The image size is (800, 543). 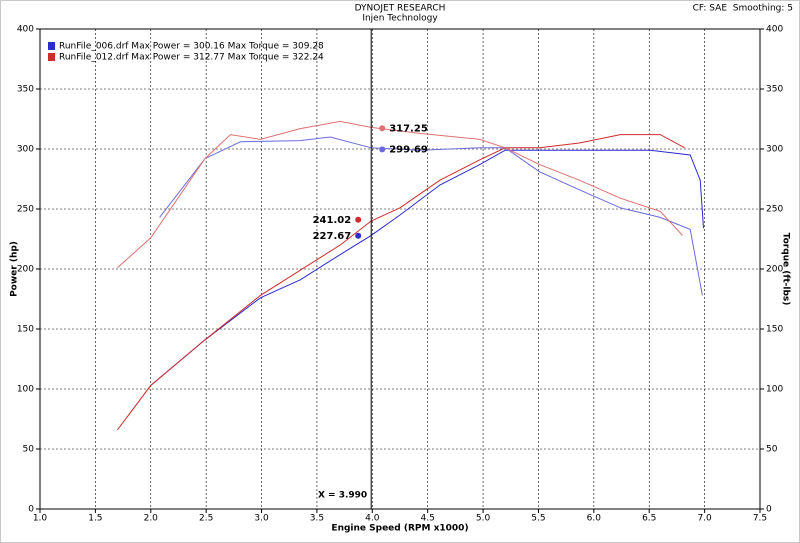 What do you see at coordinates (372, 519) in the screenshot?
I see `x-tick-label: 4.0` at bounding box center [372, 519].